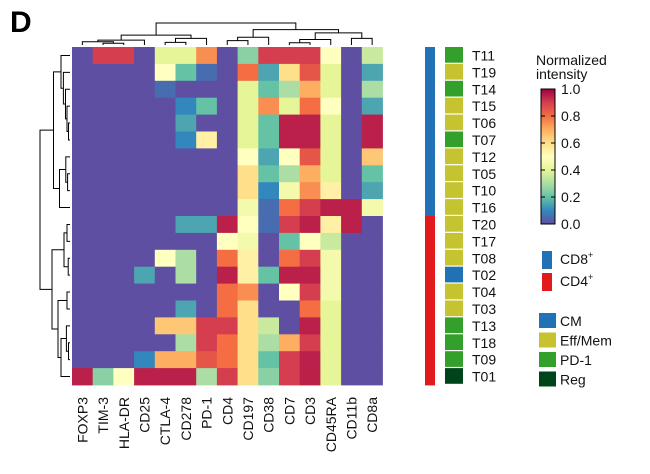  Describe the element at coordinates (547, 340) in the screenshot. I see `subtype-legend-swatch` at that location.